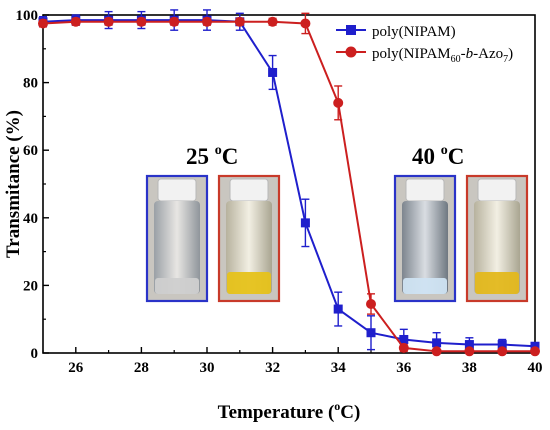 The width and height of the screenshot is (550, 430). I want to click on annotation-25c-unit: C, so click(230, 156).